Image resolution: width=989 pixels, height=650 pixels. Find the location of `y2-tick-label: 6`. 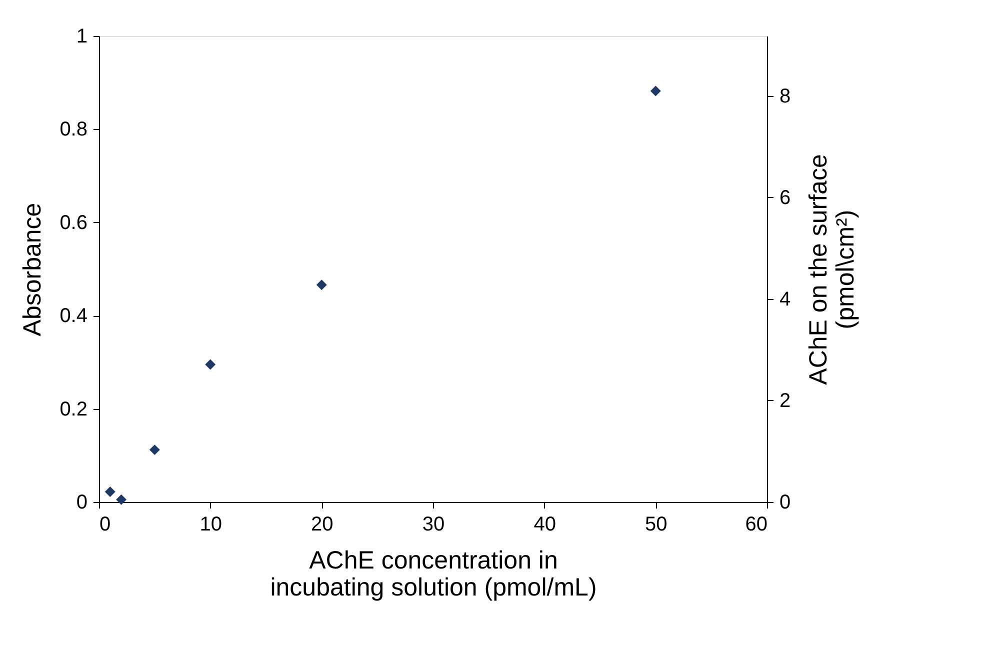

y2-tick-label: 6 is located at coordinates (785, 197).